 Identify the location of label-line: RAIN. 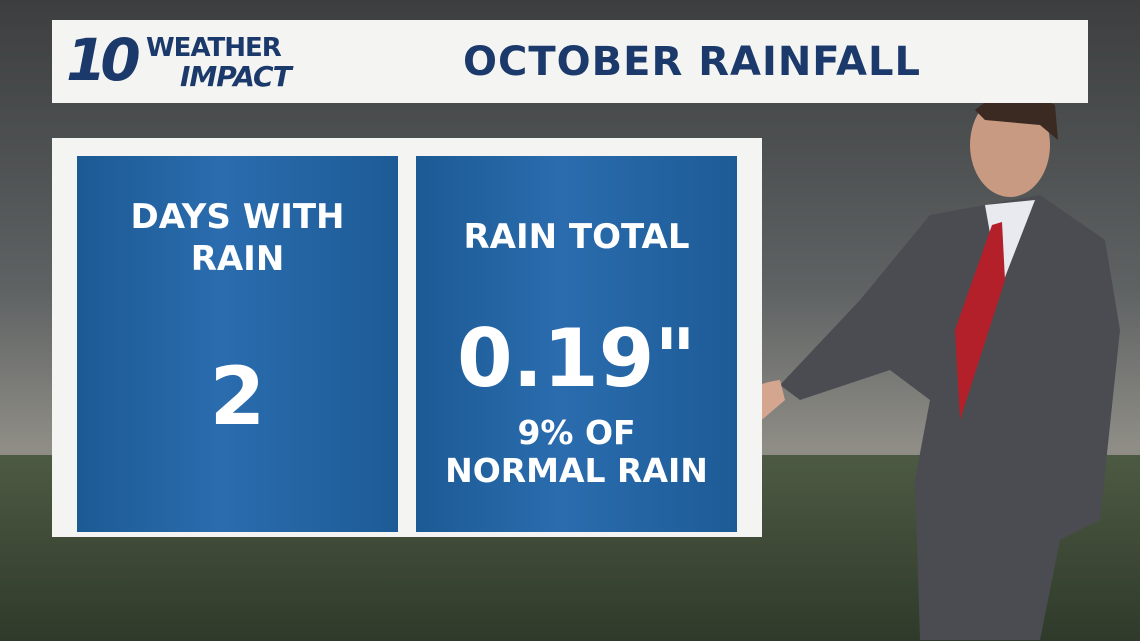
(237, 259).